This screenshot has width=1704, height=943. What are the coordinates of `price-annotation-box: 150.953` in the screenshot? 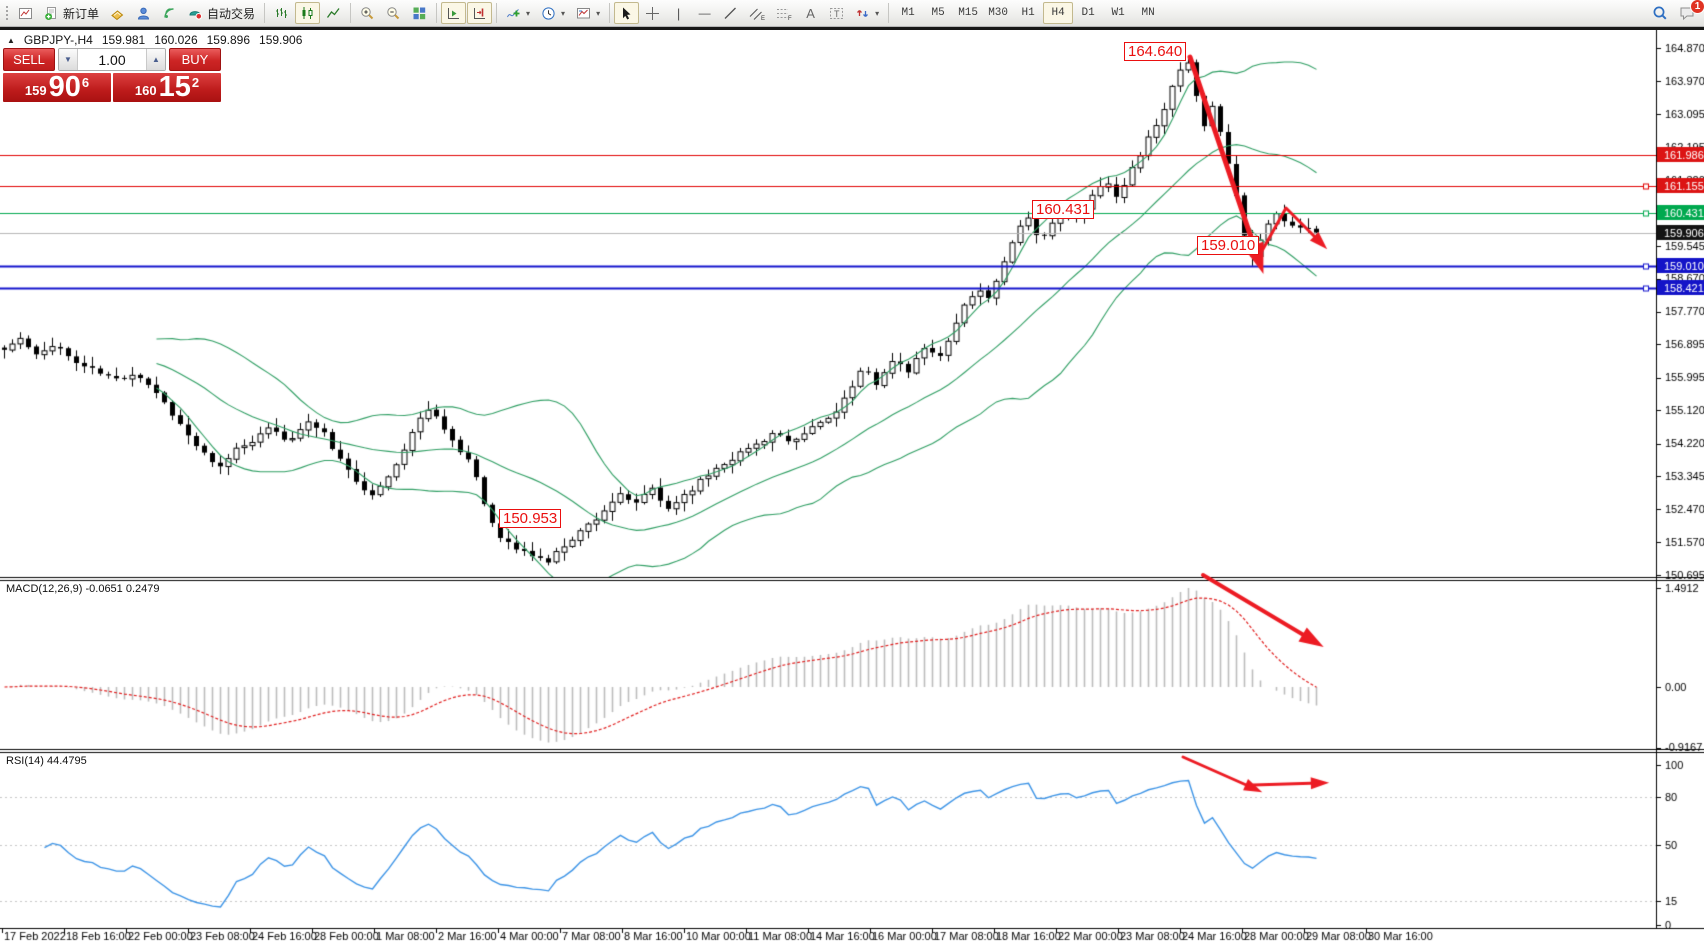 It's located at (530, 518).